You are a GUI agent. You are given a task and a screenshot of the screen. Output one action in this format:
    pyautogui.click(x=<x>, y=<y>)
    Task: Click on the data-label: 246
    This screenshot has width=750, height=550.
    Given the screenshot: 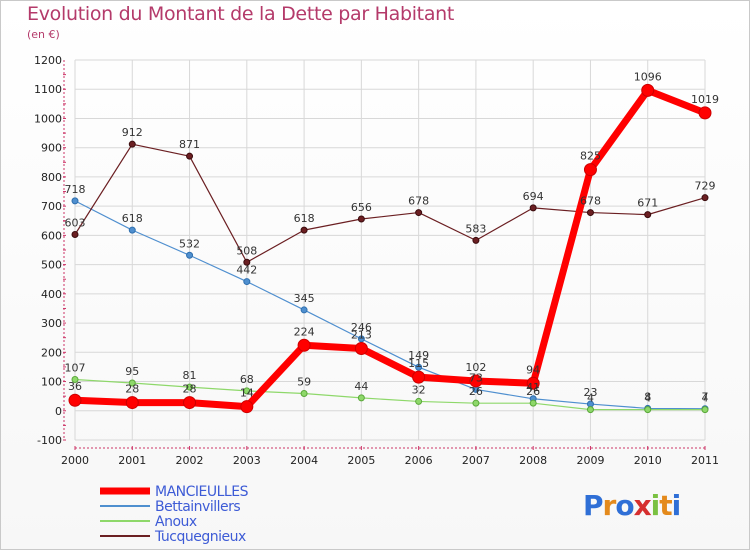 What is the action you would take?
    pyautogui.click(x=361, y=327)
    